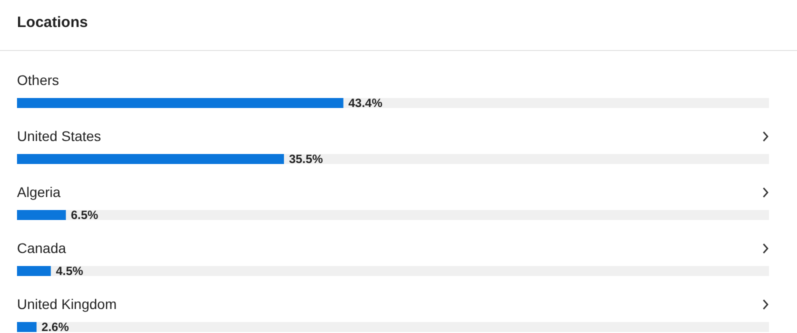 The width and height of the screenshot is (797, 333). What do you see at coordinates (52, 22) in the screenshot?
I see `chart-title: Locations` at bounding box center [52, 22].